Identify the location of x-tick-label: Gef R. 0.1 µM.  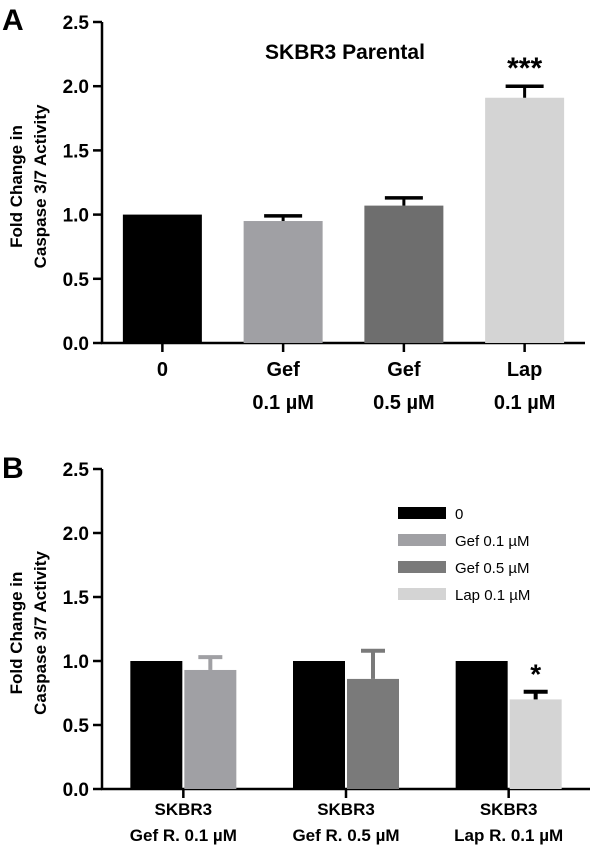
(183, 835).